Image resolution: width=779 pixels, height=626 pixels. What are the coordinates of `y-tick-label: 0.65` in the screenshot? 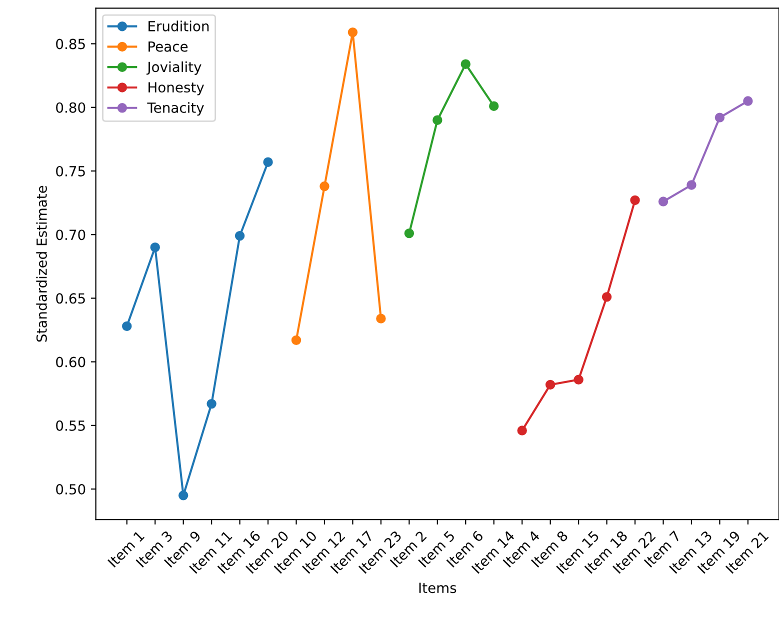 It's located at (70, 298).